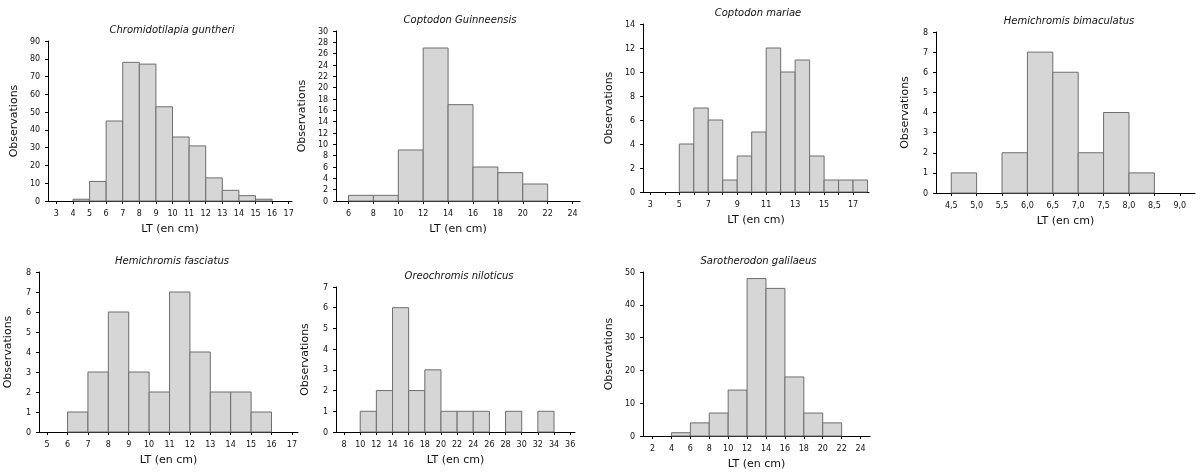 The image size is (1200, 475). I want to click on x-tick-label: 6,0, so click(1027, 205).